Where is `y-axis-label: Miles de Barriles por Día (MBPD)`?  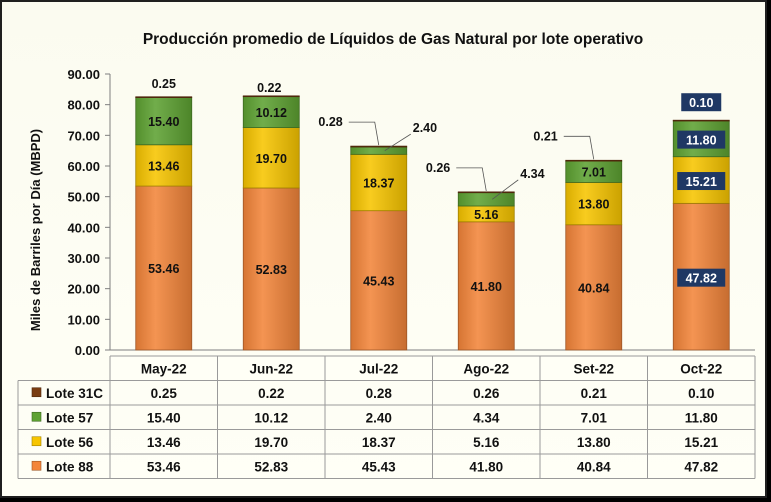
y-axis-label: Miles de Barriles por Día (MBPD) is located at coordinates (35, 230).